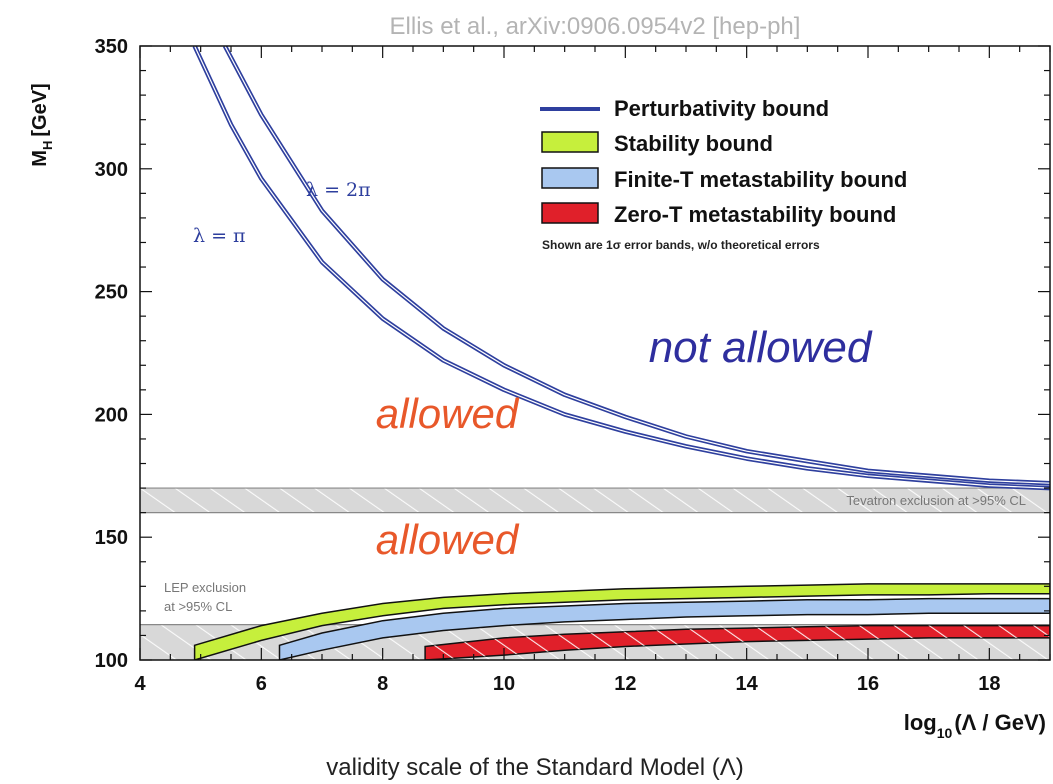 This screenshot has height=784, width=1053. What do you see at coordinates (382, 684) in the screenshot?
I see `x-tick-label: 8` at bounding box center [382, 684].